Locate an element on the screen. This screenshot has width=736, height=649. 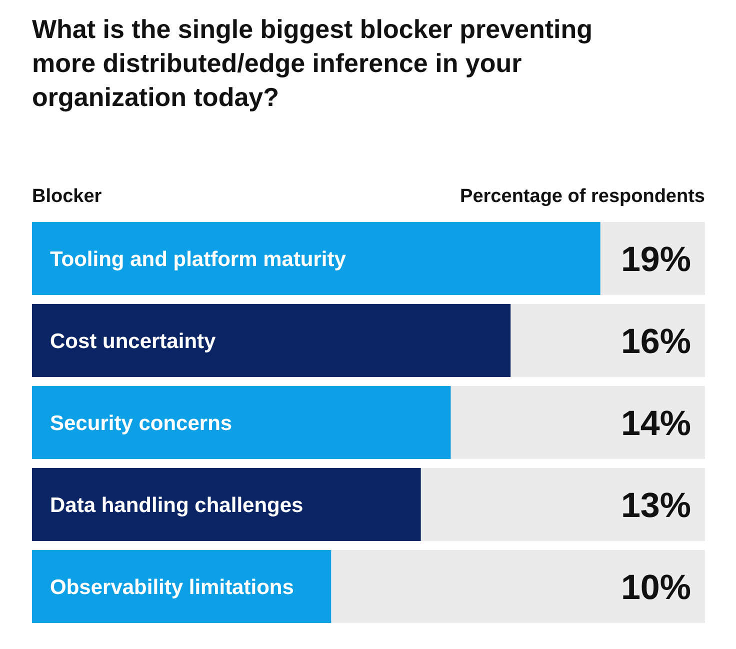
data-label: 19% is located at coordinates (655, 260).